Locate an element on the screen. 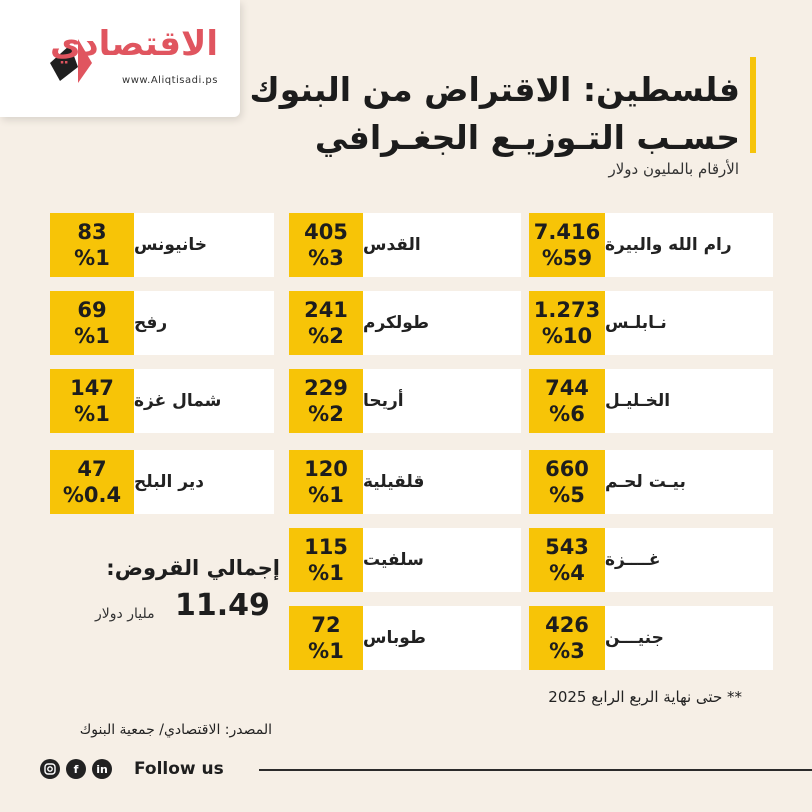 This screenshot has height=812, width=812. region-share: %0.4 is located at coordinates (92, 495).